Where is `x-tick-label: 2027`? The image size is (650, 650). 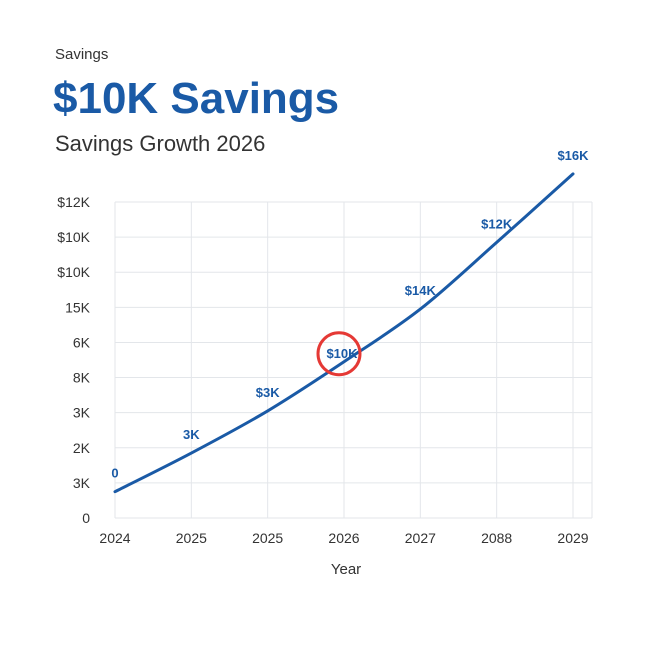
x-tick-label: 2027 is located at coordinates (420, 538).